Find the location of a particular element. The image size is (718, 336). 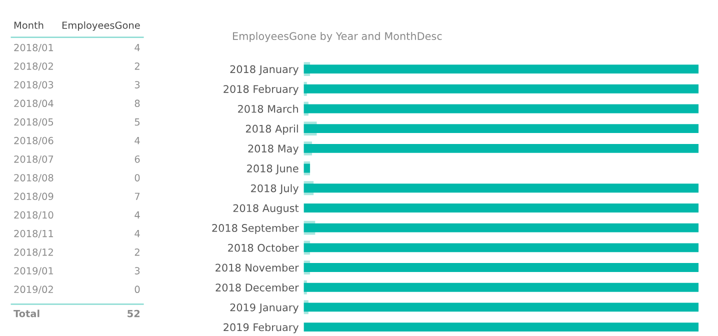

y-tick-label: 2018 May is located at coordinates (273, 149).